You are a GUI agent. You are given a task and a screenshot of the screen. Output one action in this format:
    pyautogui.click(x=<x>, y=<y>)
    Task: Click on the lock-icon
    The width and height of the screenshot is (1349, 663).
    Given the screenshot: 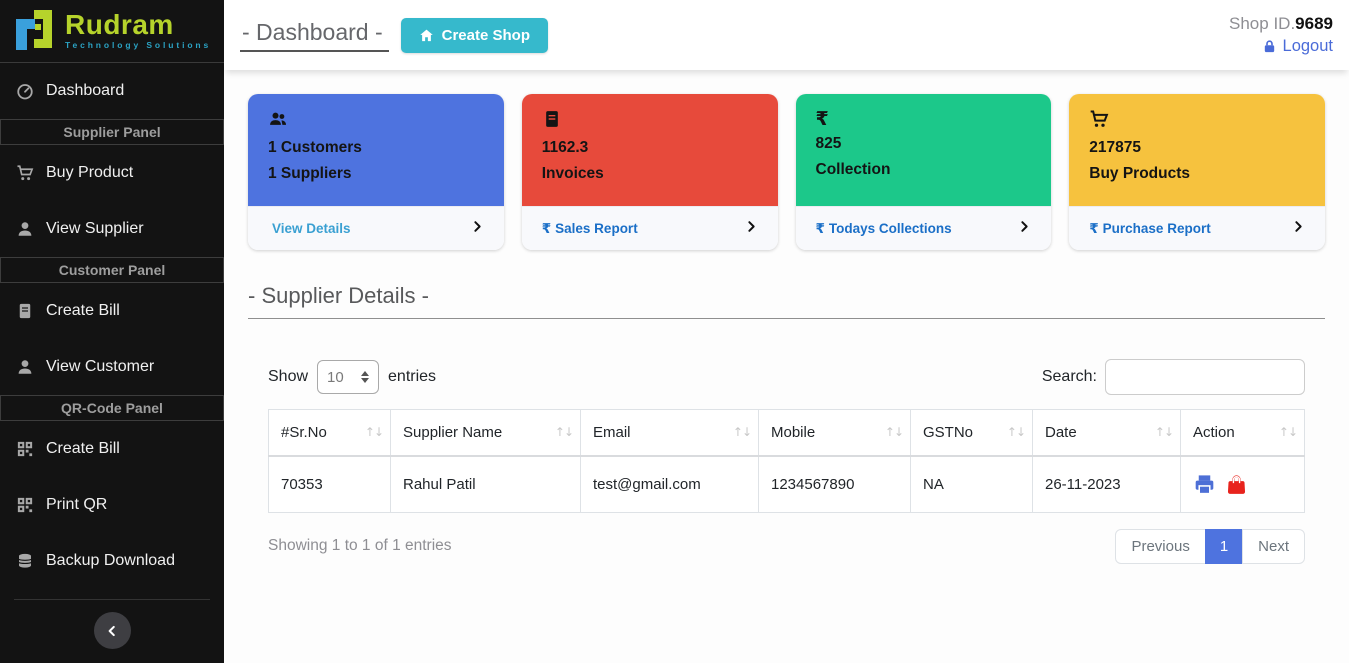 What is the action you would take?
    pyautogui.click(x=1269, y=46)
    